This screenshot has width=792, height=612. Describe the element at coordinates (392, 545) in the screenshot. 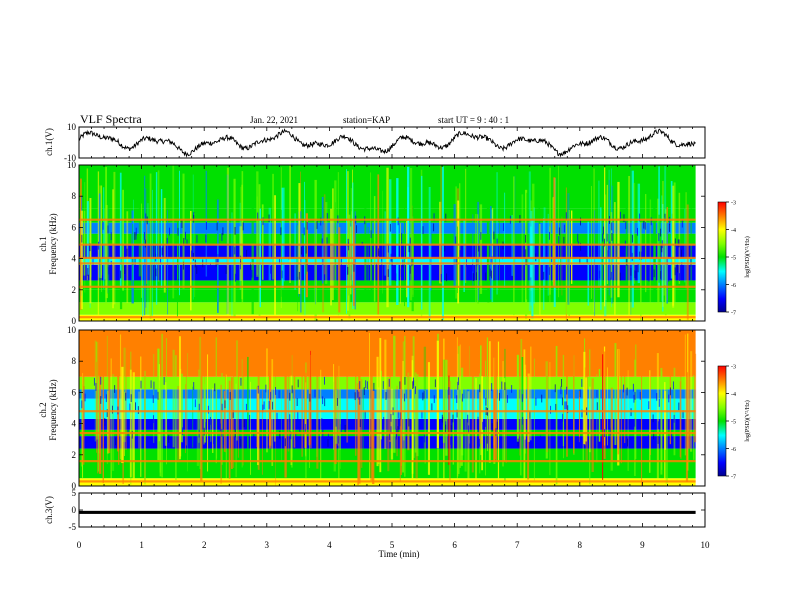

I see `time-tick-label: 5` at that location.